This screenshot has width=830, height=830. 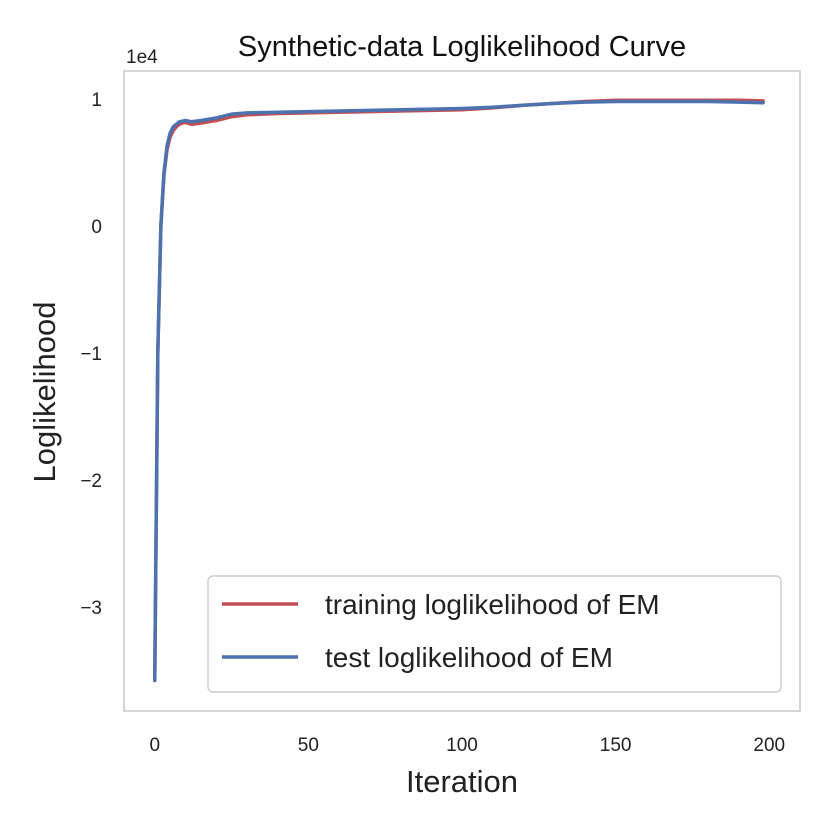 What do you see at coordinates (44, 392) in the screenshot?
I see `y-axis-label: Loglikelihood` at bounding box center [44, 392].